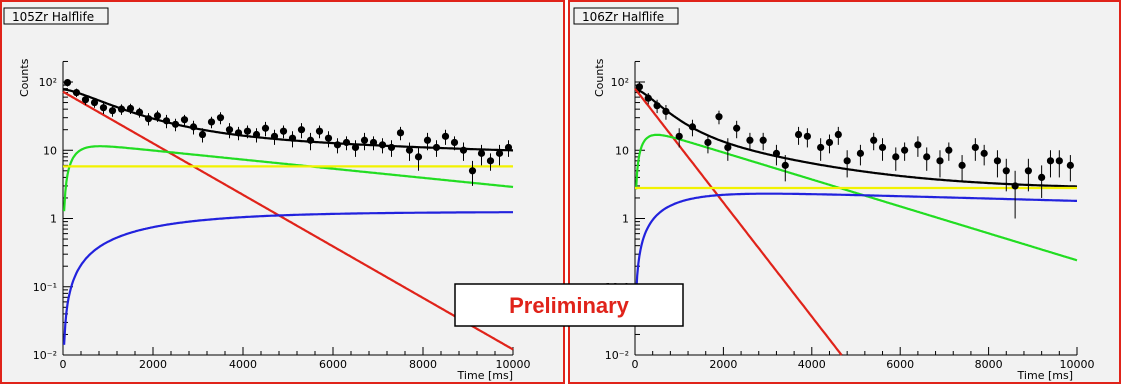 The height and width of the screenshot is (385, 1122). What do you see at coordinates (599, 77) in the screenshot?
I see `y-axis-label: Counts` at bounding box center [599, 77].